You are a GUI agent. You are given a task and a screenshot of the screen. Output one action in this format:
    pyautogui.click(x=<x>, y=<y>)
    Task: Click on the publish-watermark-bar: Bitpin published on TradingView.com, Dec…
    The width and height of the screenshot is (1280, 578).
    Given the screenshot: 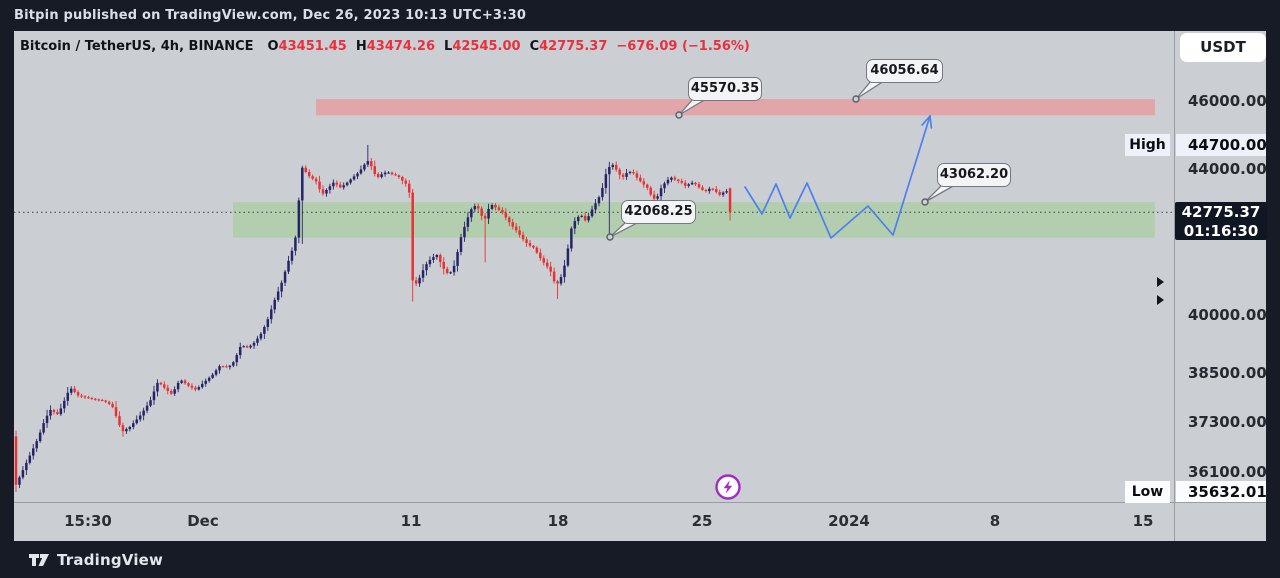 What is the action you would take?
    pyautogui.click(x=640, y=15)
    